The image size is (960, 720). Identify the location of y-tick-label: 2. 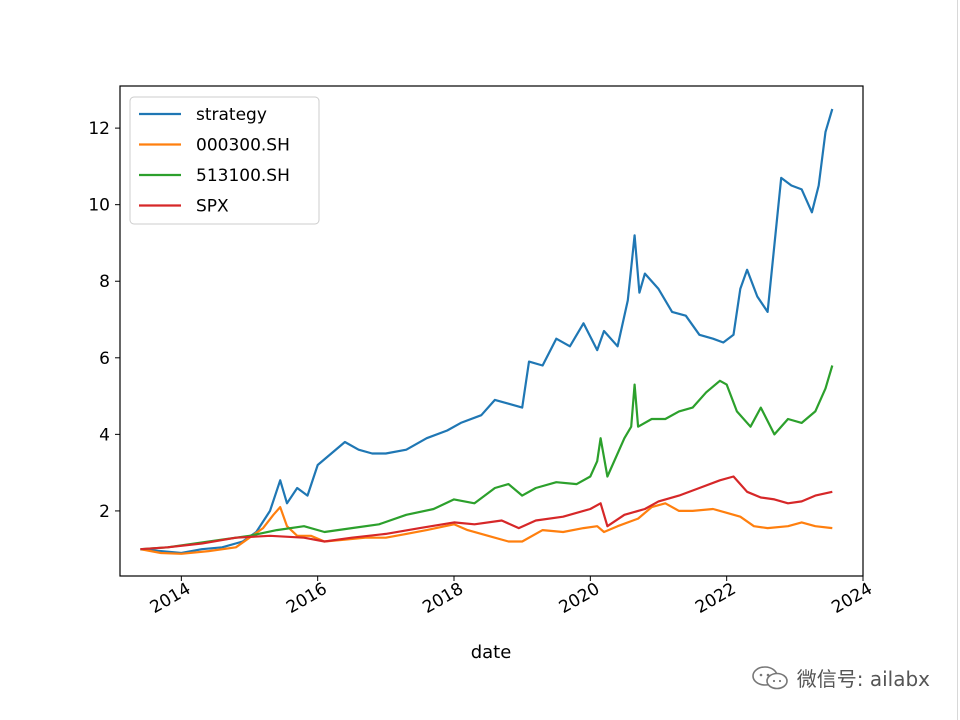
(104, 512).